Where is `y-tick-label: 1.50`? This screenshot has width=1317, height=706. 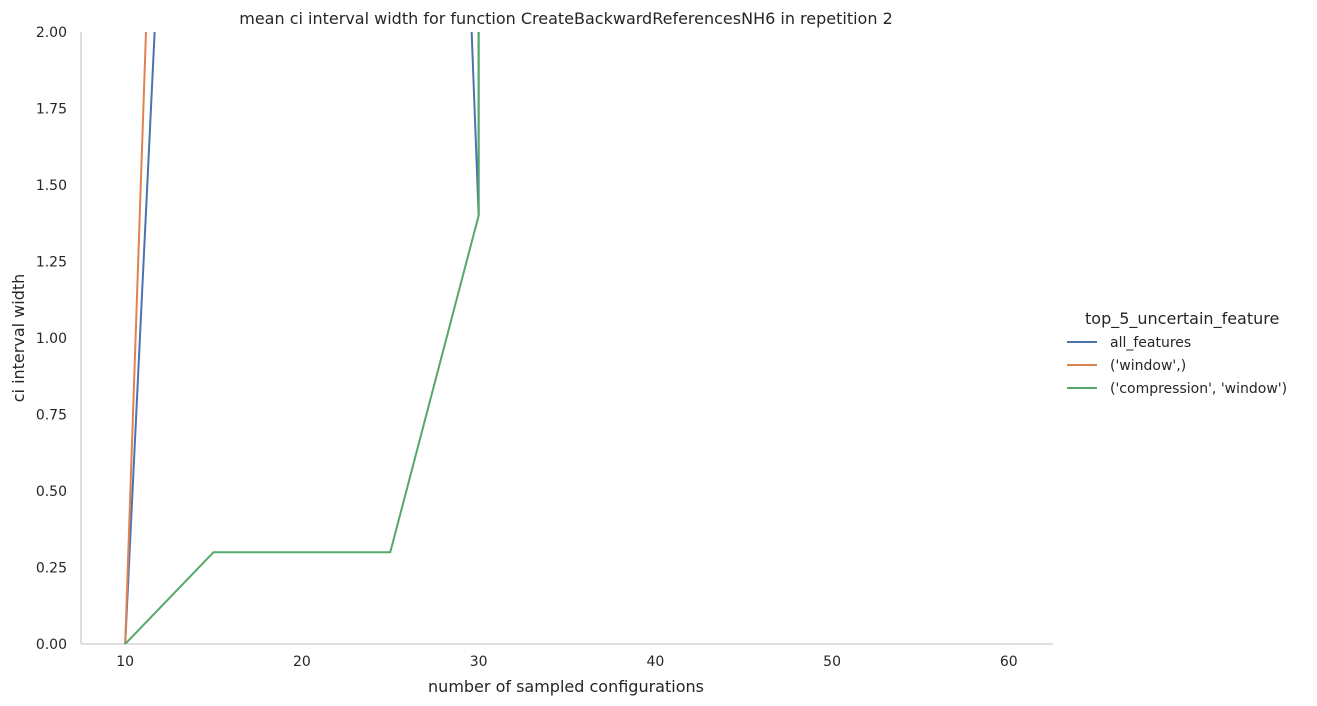 y-tick-label: 1.50 is located at coordinates (51, 186).